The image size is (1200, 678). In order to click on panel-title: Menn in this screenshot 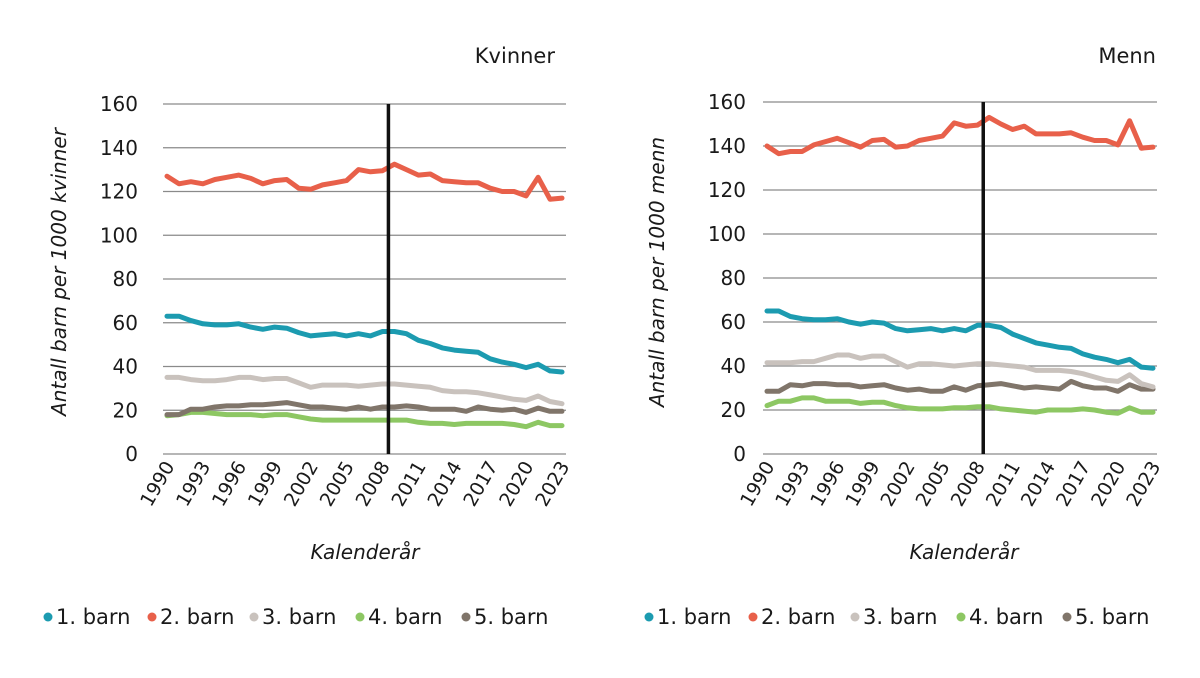, I will do `click(1127, 56)`.